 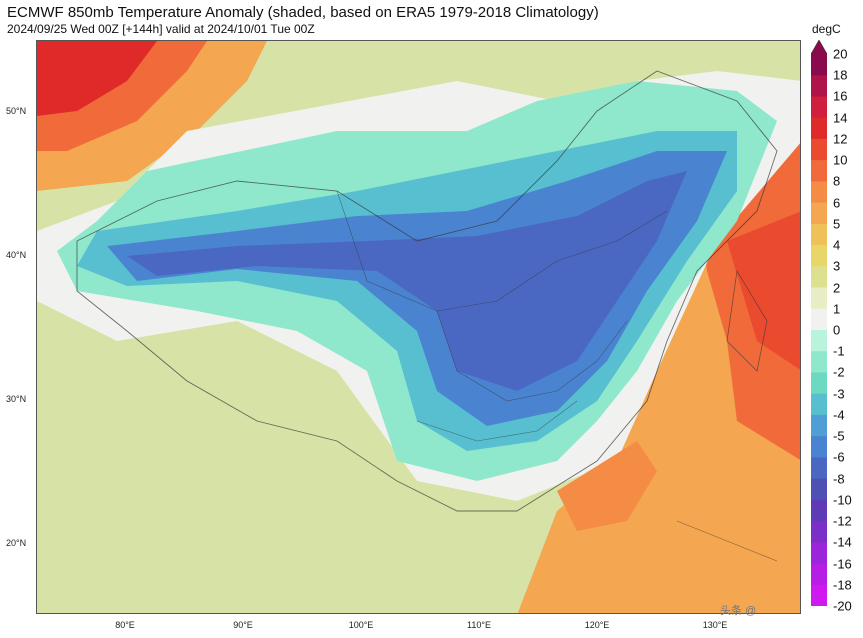 I want to click on colorbar-tick-label: -14, so click(x=842, y=542).